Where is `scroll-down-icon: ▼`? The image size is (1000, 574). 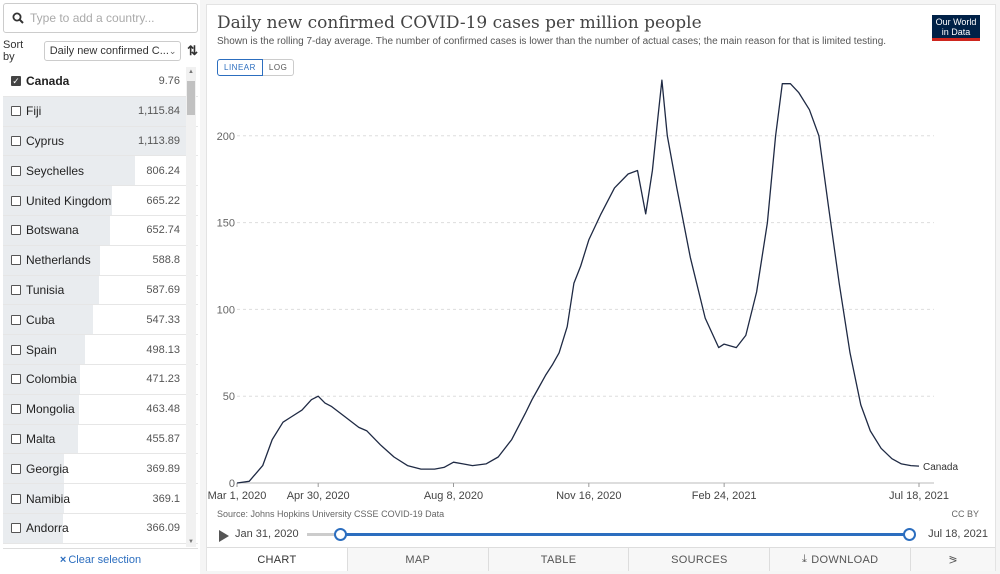
scroll-down-icon: ▼ is located at coordinates (191, 542).